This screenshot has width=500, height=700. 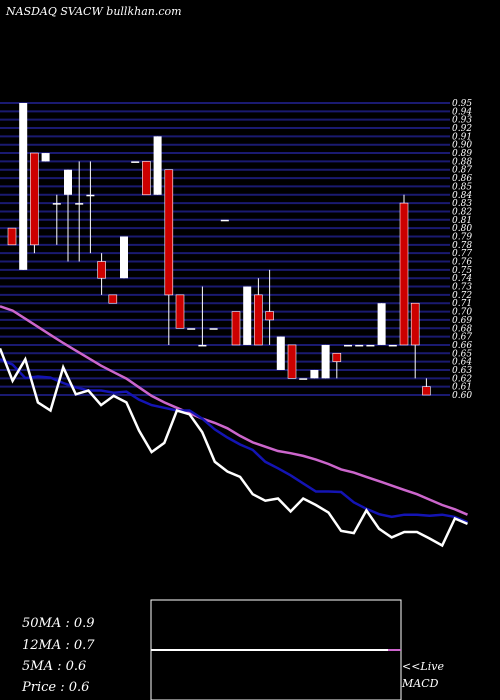 What do you see at coordinates (462, 321) in the screenshot?
I see `price-scale-label: 0.69` at bounding box center [462, 321].